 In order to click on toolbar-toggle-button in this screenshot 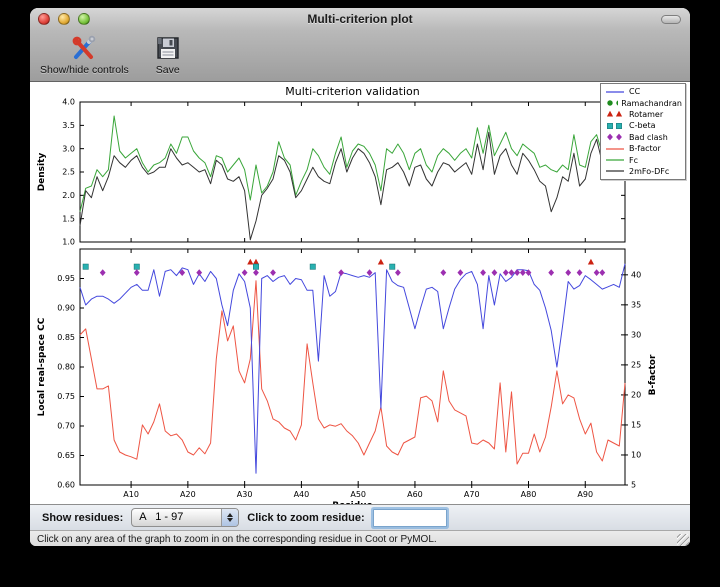, I will do `click(671, 19)`.